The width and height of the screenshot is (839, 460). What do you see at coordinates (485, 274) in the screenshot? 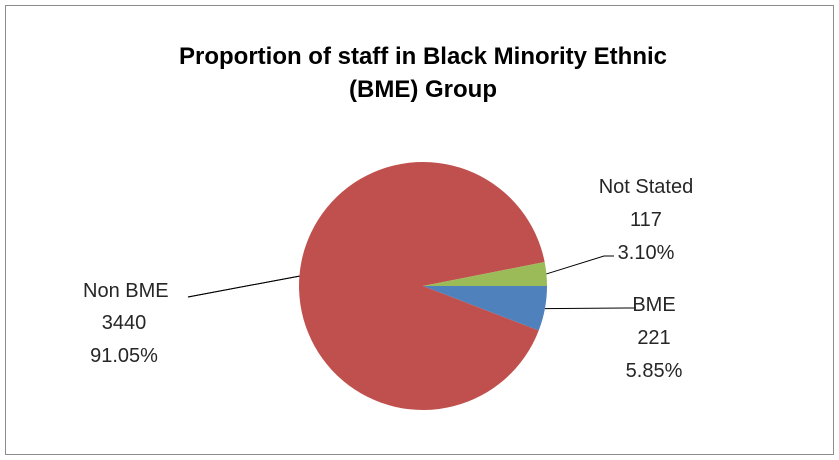
I see `pie-slice-not-stated` at bounding box center [485, 274].